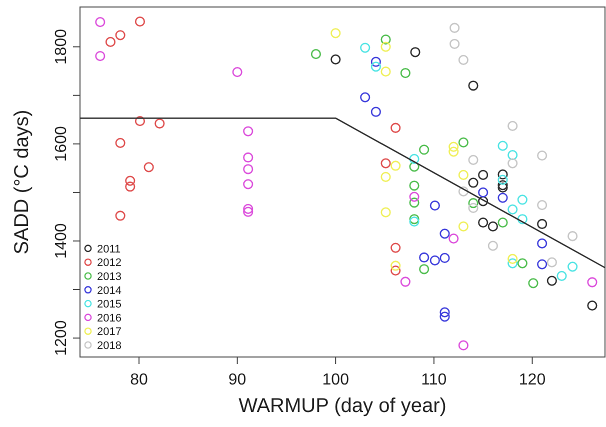  Describe the element at coordinates (109, 263) in the screenshot. I see `legend-label: 2012` at that location.